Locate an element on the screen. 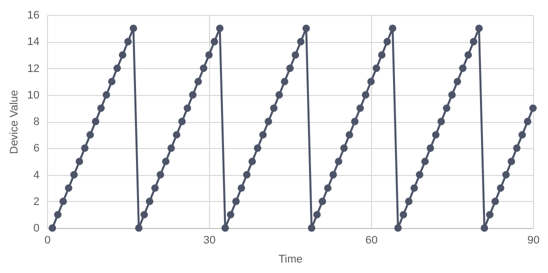 Image resolution: width=548 pixels, height=273 pixels. y-tick-label: 16 is located at coordinates (33, 16).